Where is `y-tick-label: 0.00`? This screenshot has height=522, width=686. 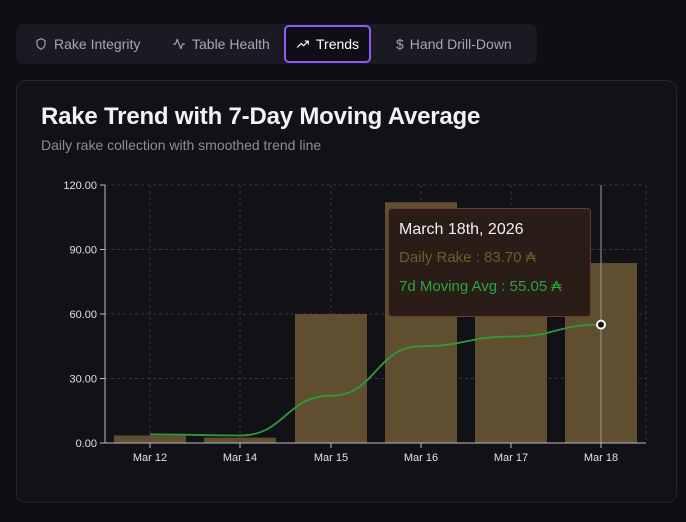 y-tick-label: 0.00 is located at coordinates (86, 444).